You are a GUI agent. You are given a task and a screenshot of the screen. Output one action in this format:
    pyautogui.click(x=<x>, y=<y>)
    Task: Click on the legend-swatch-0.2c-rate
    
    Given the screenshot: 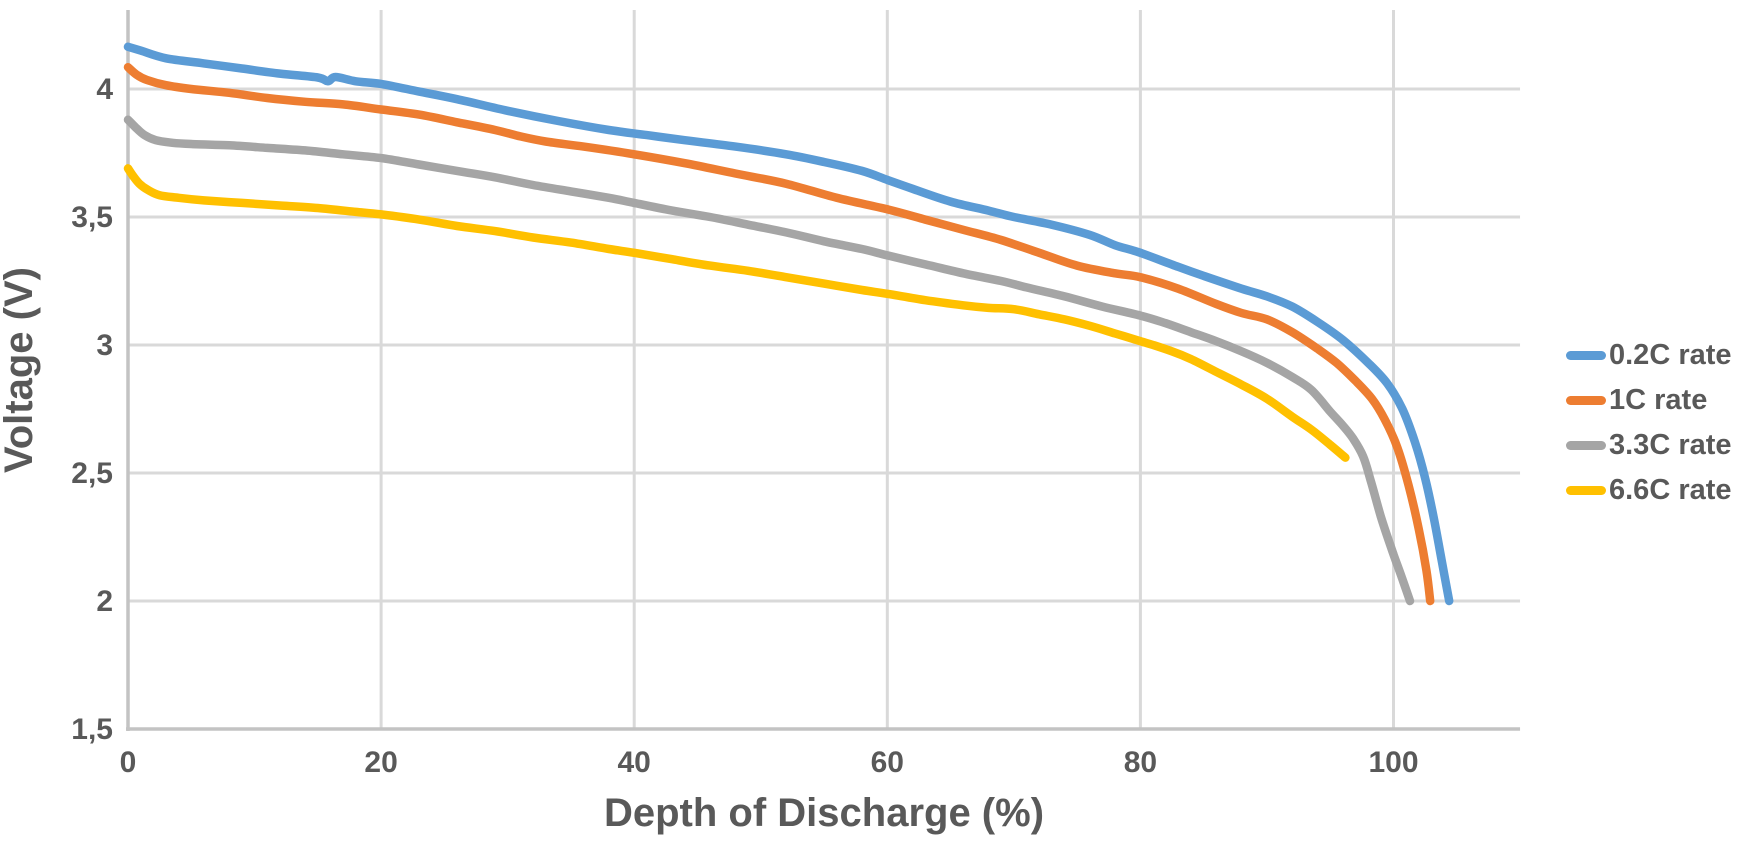 What is the action you would take?
    pyautogui.click(x=1586, y=355)
    